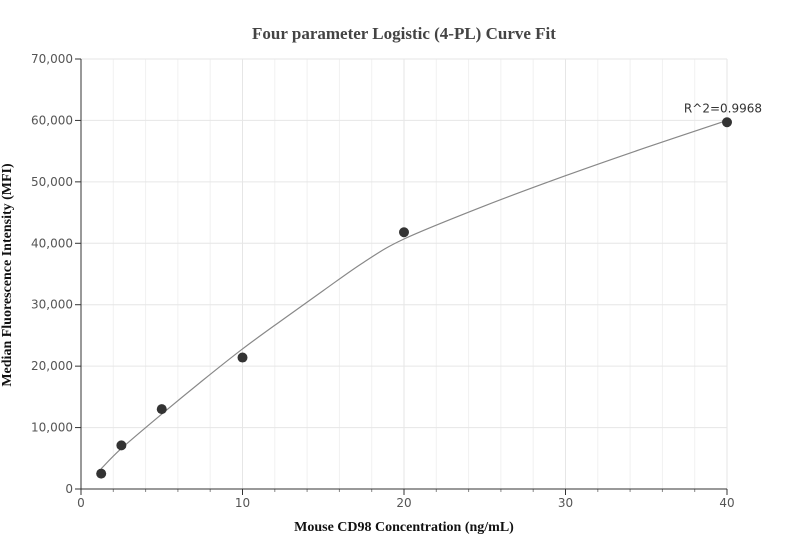 The width and height of the screenshot is (808, 560). What do you see at coordinates (565, 503) in the screenshot?
I see `x-tick-label: 30` at bounding box center [565, 503].